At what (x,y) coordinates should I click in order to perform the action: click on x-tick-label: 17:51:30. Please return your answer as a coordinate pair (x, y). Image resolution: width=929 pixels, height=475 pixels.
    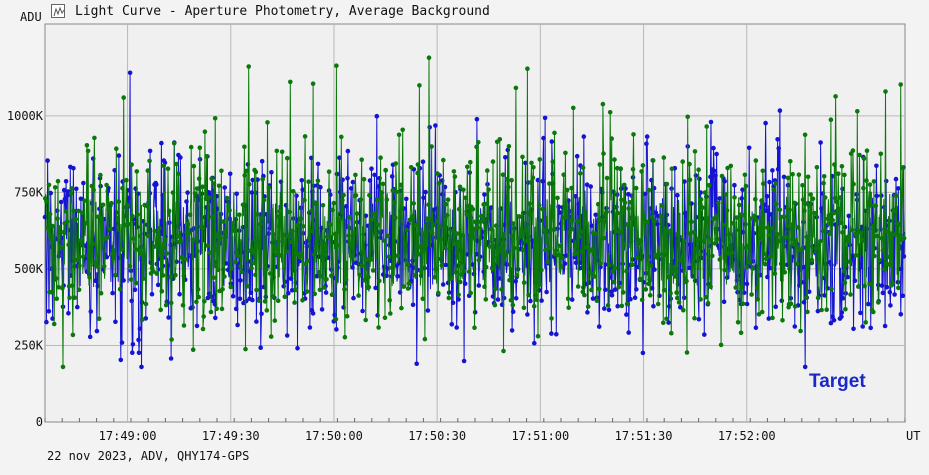
    Looking at the image, I should click on (644, 436).